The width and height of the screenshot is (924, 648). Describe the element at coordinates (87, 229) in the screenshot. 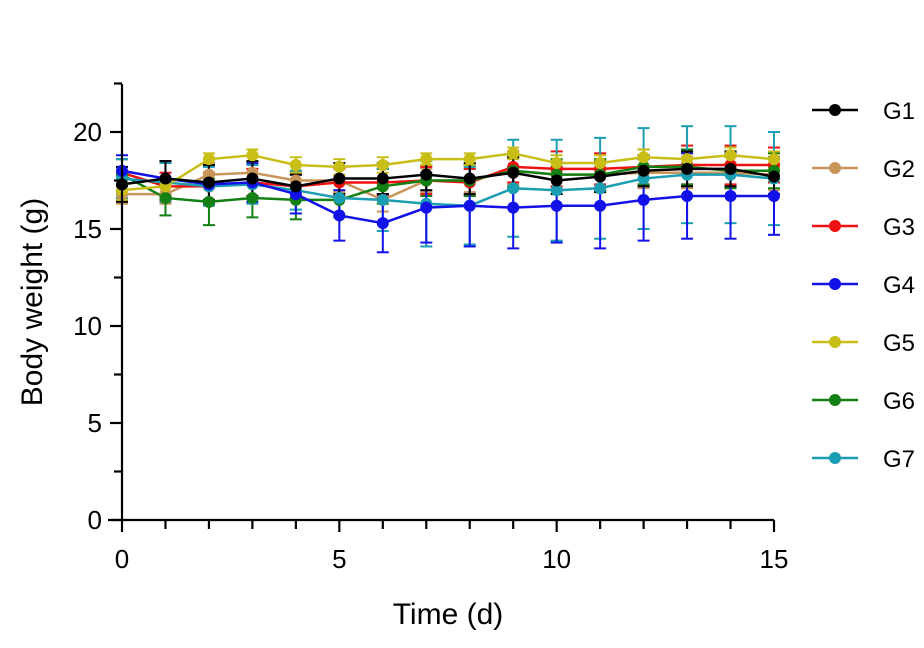

I see `y-tick-label: 15` at that location.